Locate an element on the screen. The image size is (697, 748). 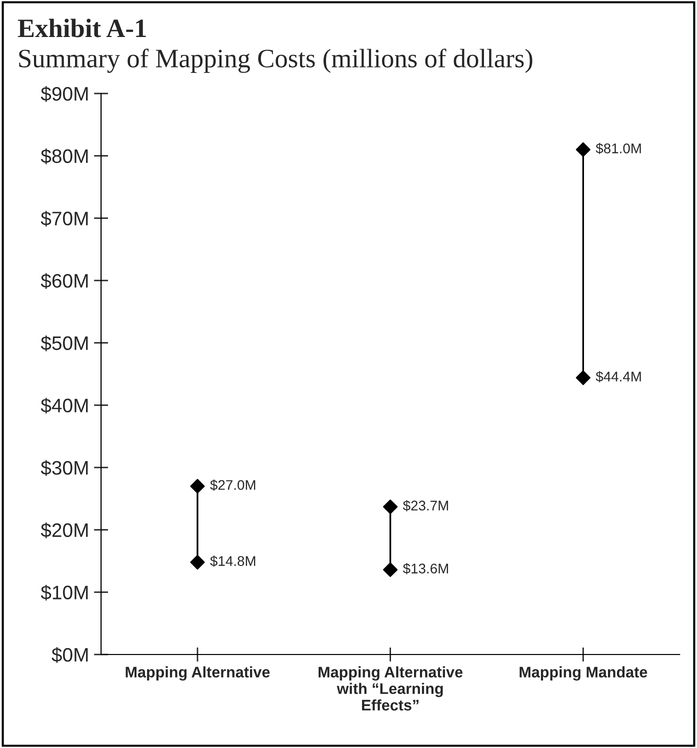
y-tick-label: $20M is located at coordinates (64, 530).